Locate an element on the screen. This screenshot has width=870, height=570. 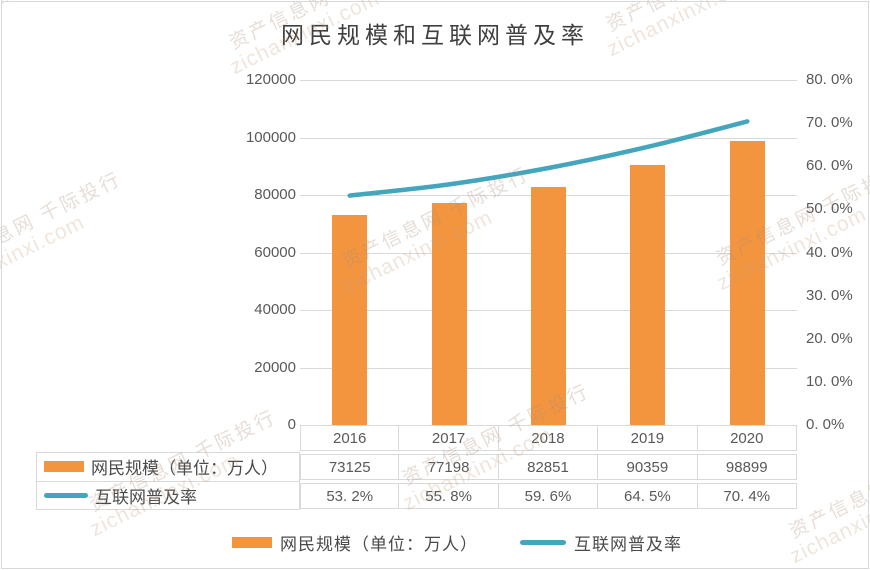
y-axis-right-tick: 40. 0% is located at coordinates (829, 252).